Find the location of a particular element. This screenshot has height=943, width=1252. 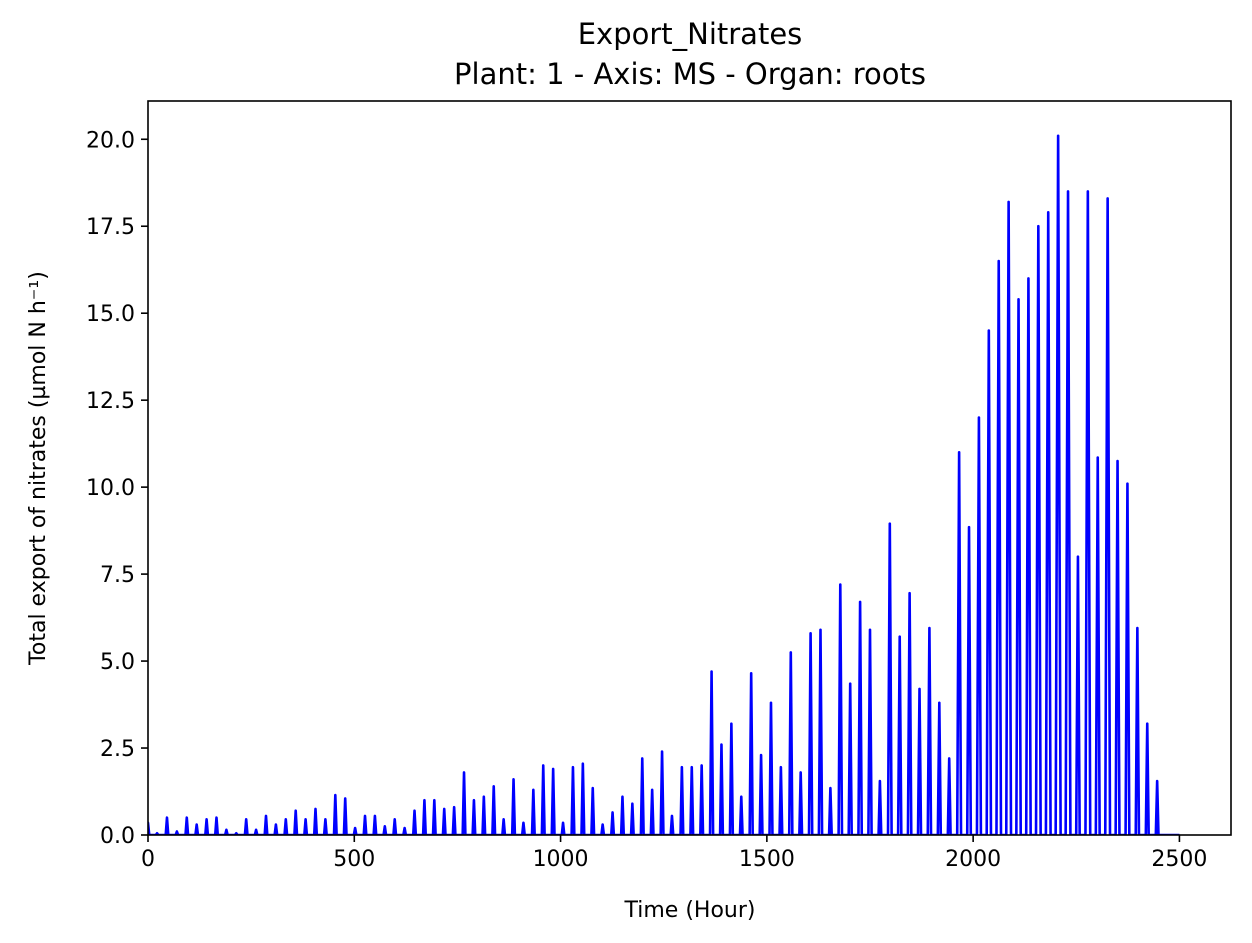

y-tick-label: 2.5 is located at coordinates (117, 749).